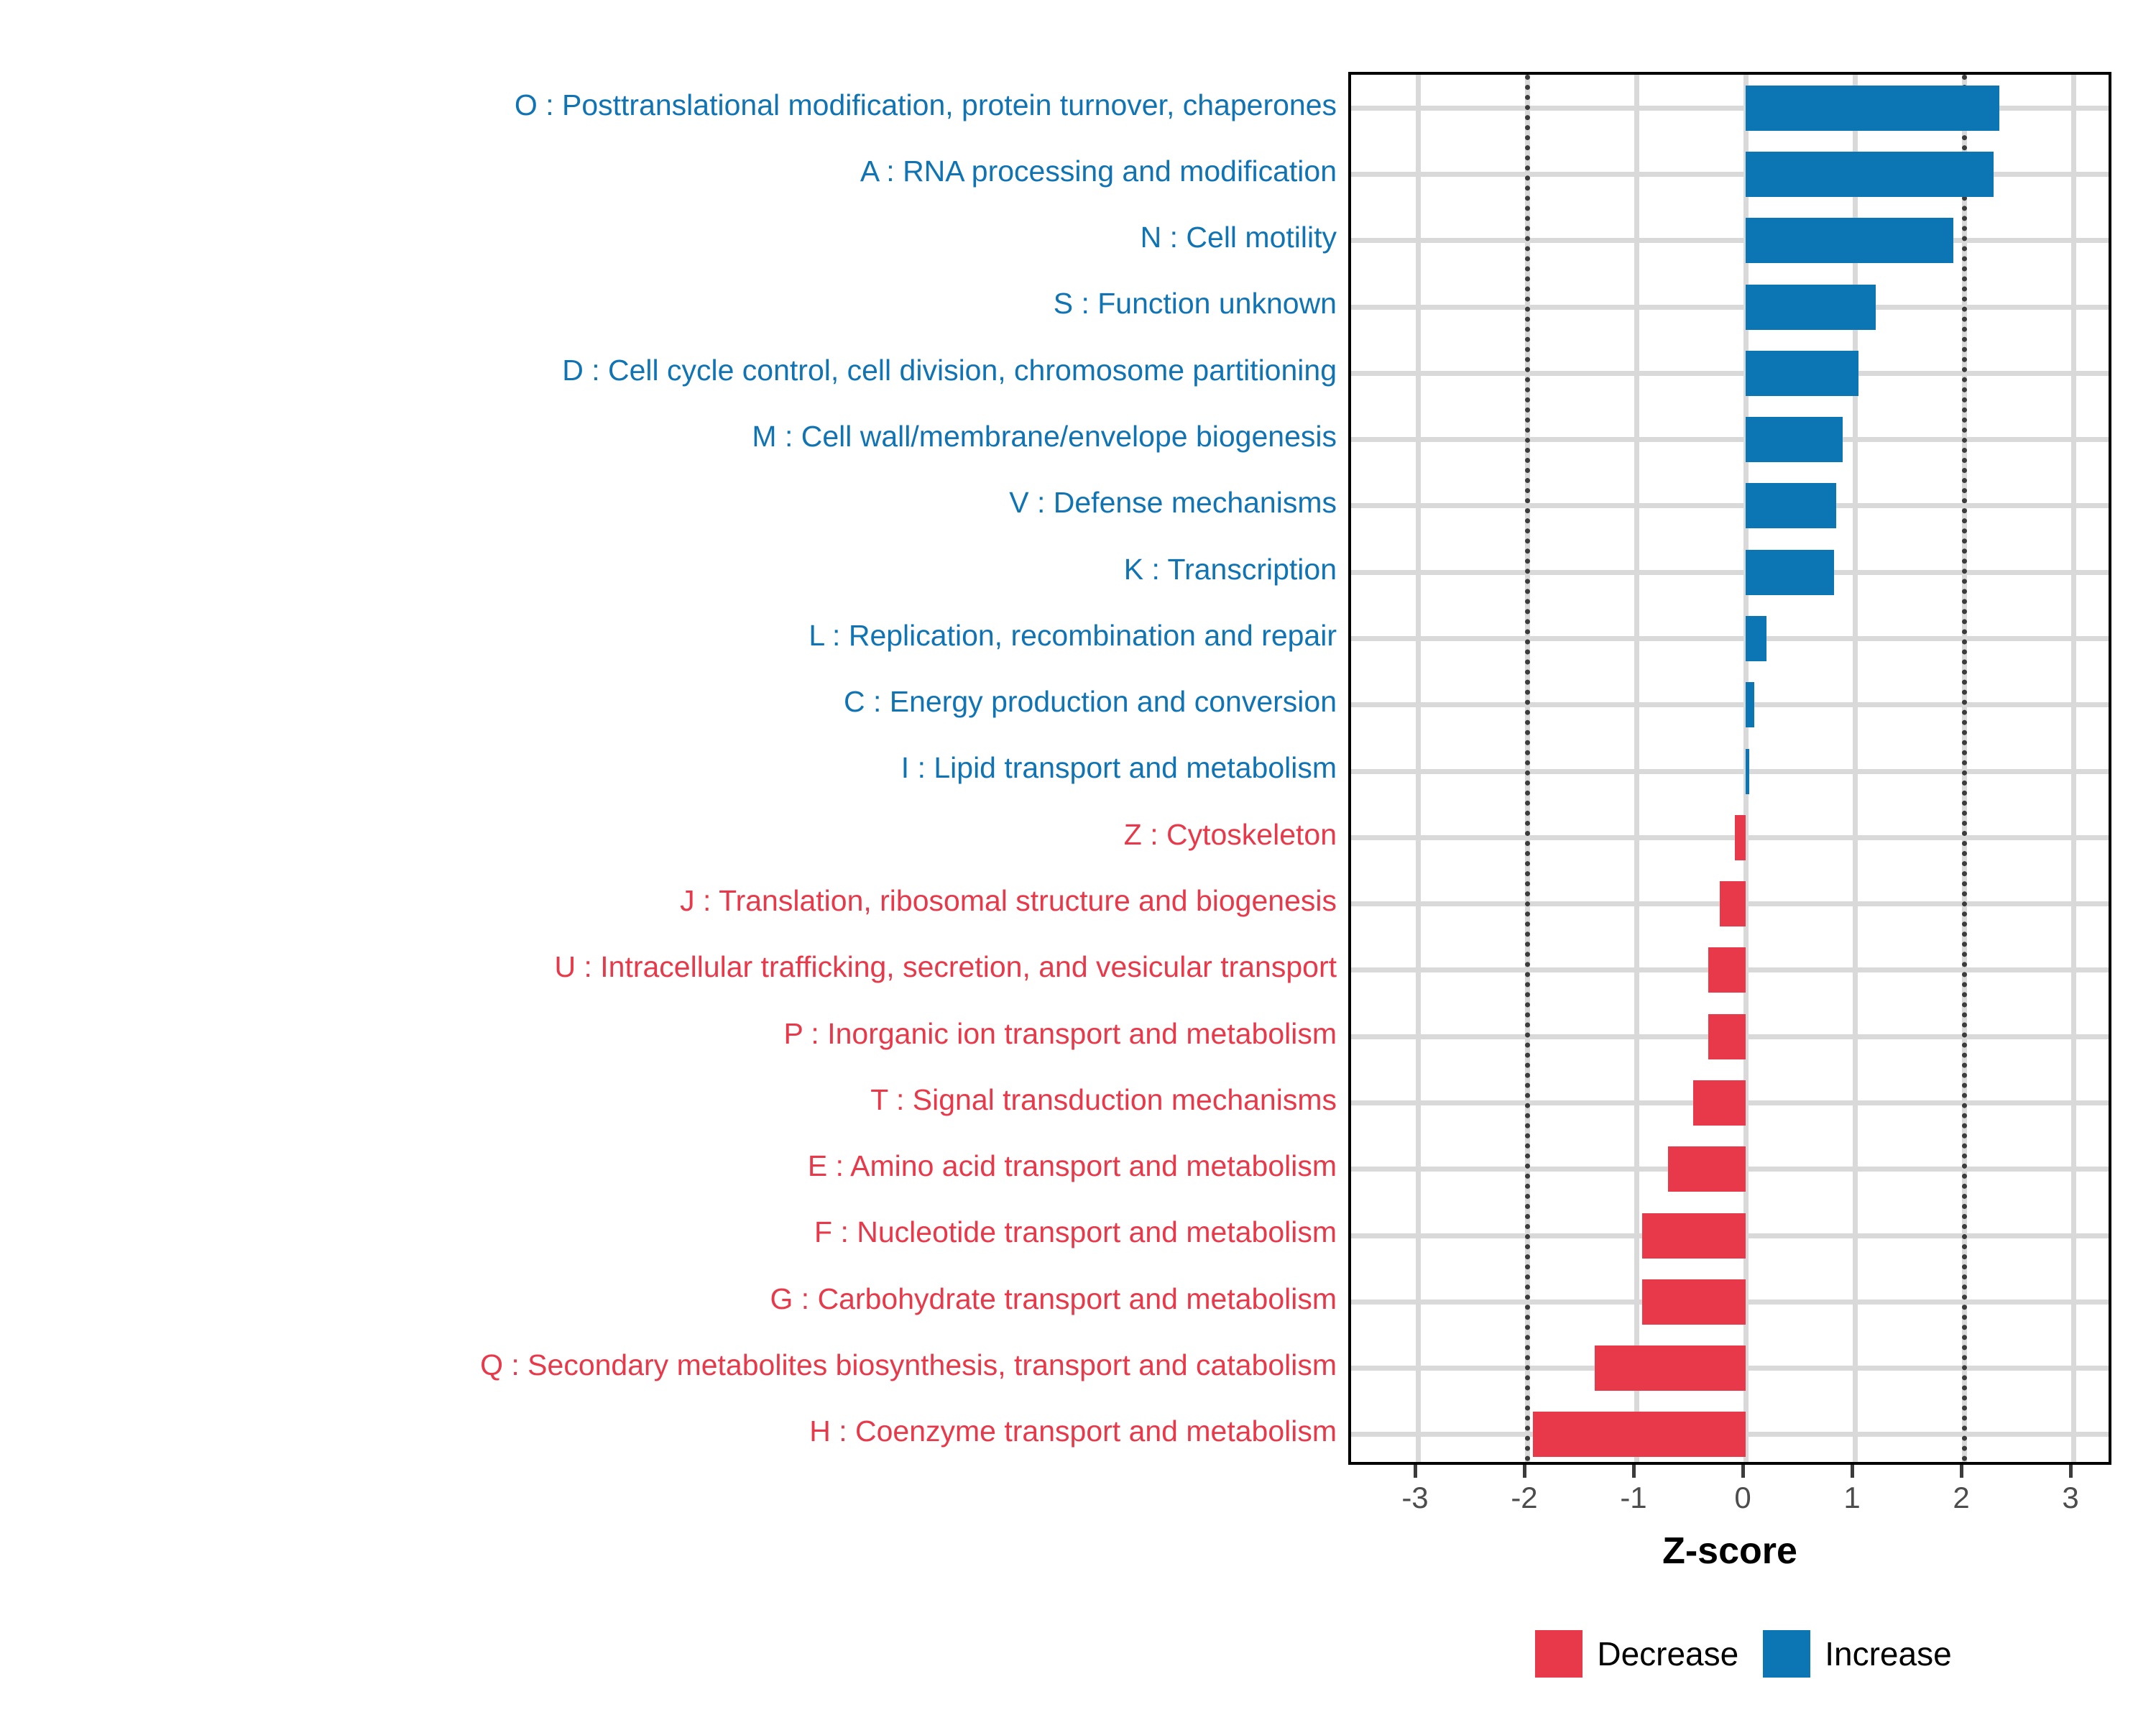 The width and height of the screenshot is (2156, 1725). What do you see at coordinates (1671, 1369) in the screenshot?
I see `bar-q` at bounding box center [1671, 1369].